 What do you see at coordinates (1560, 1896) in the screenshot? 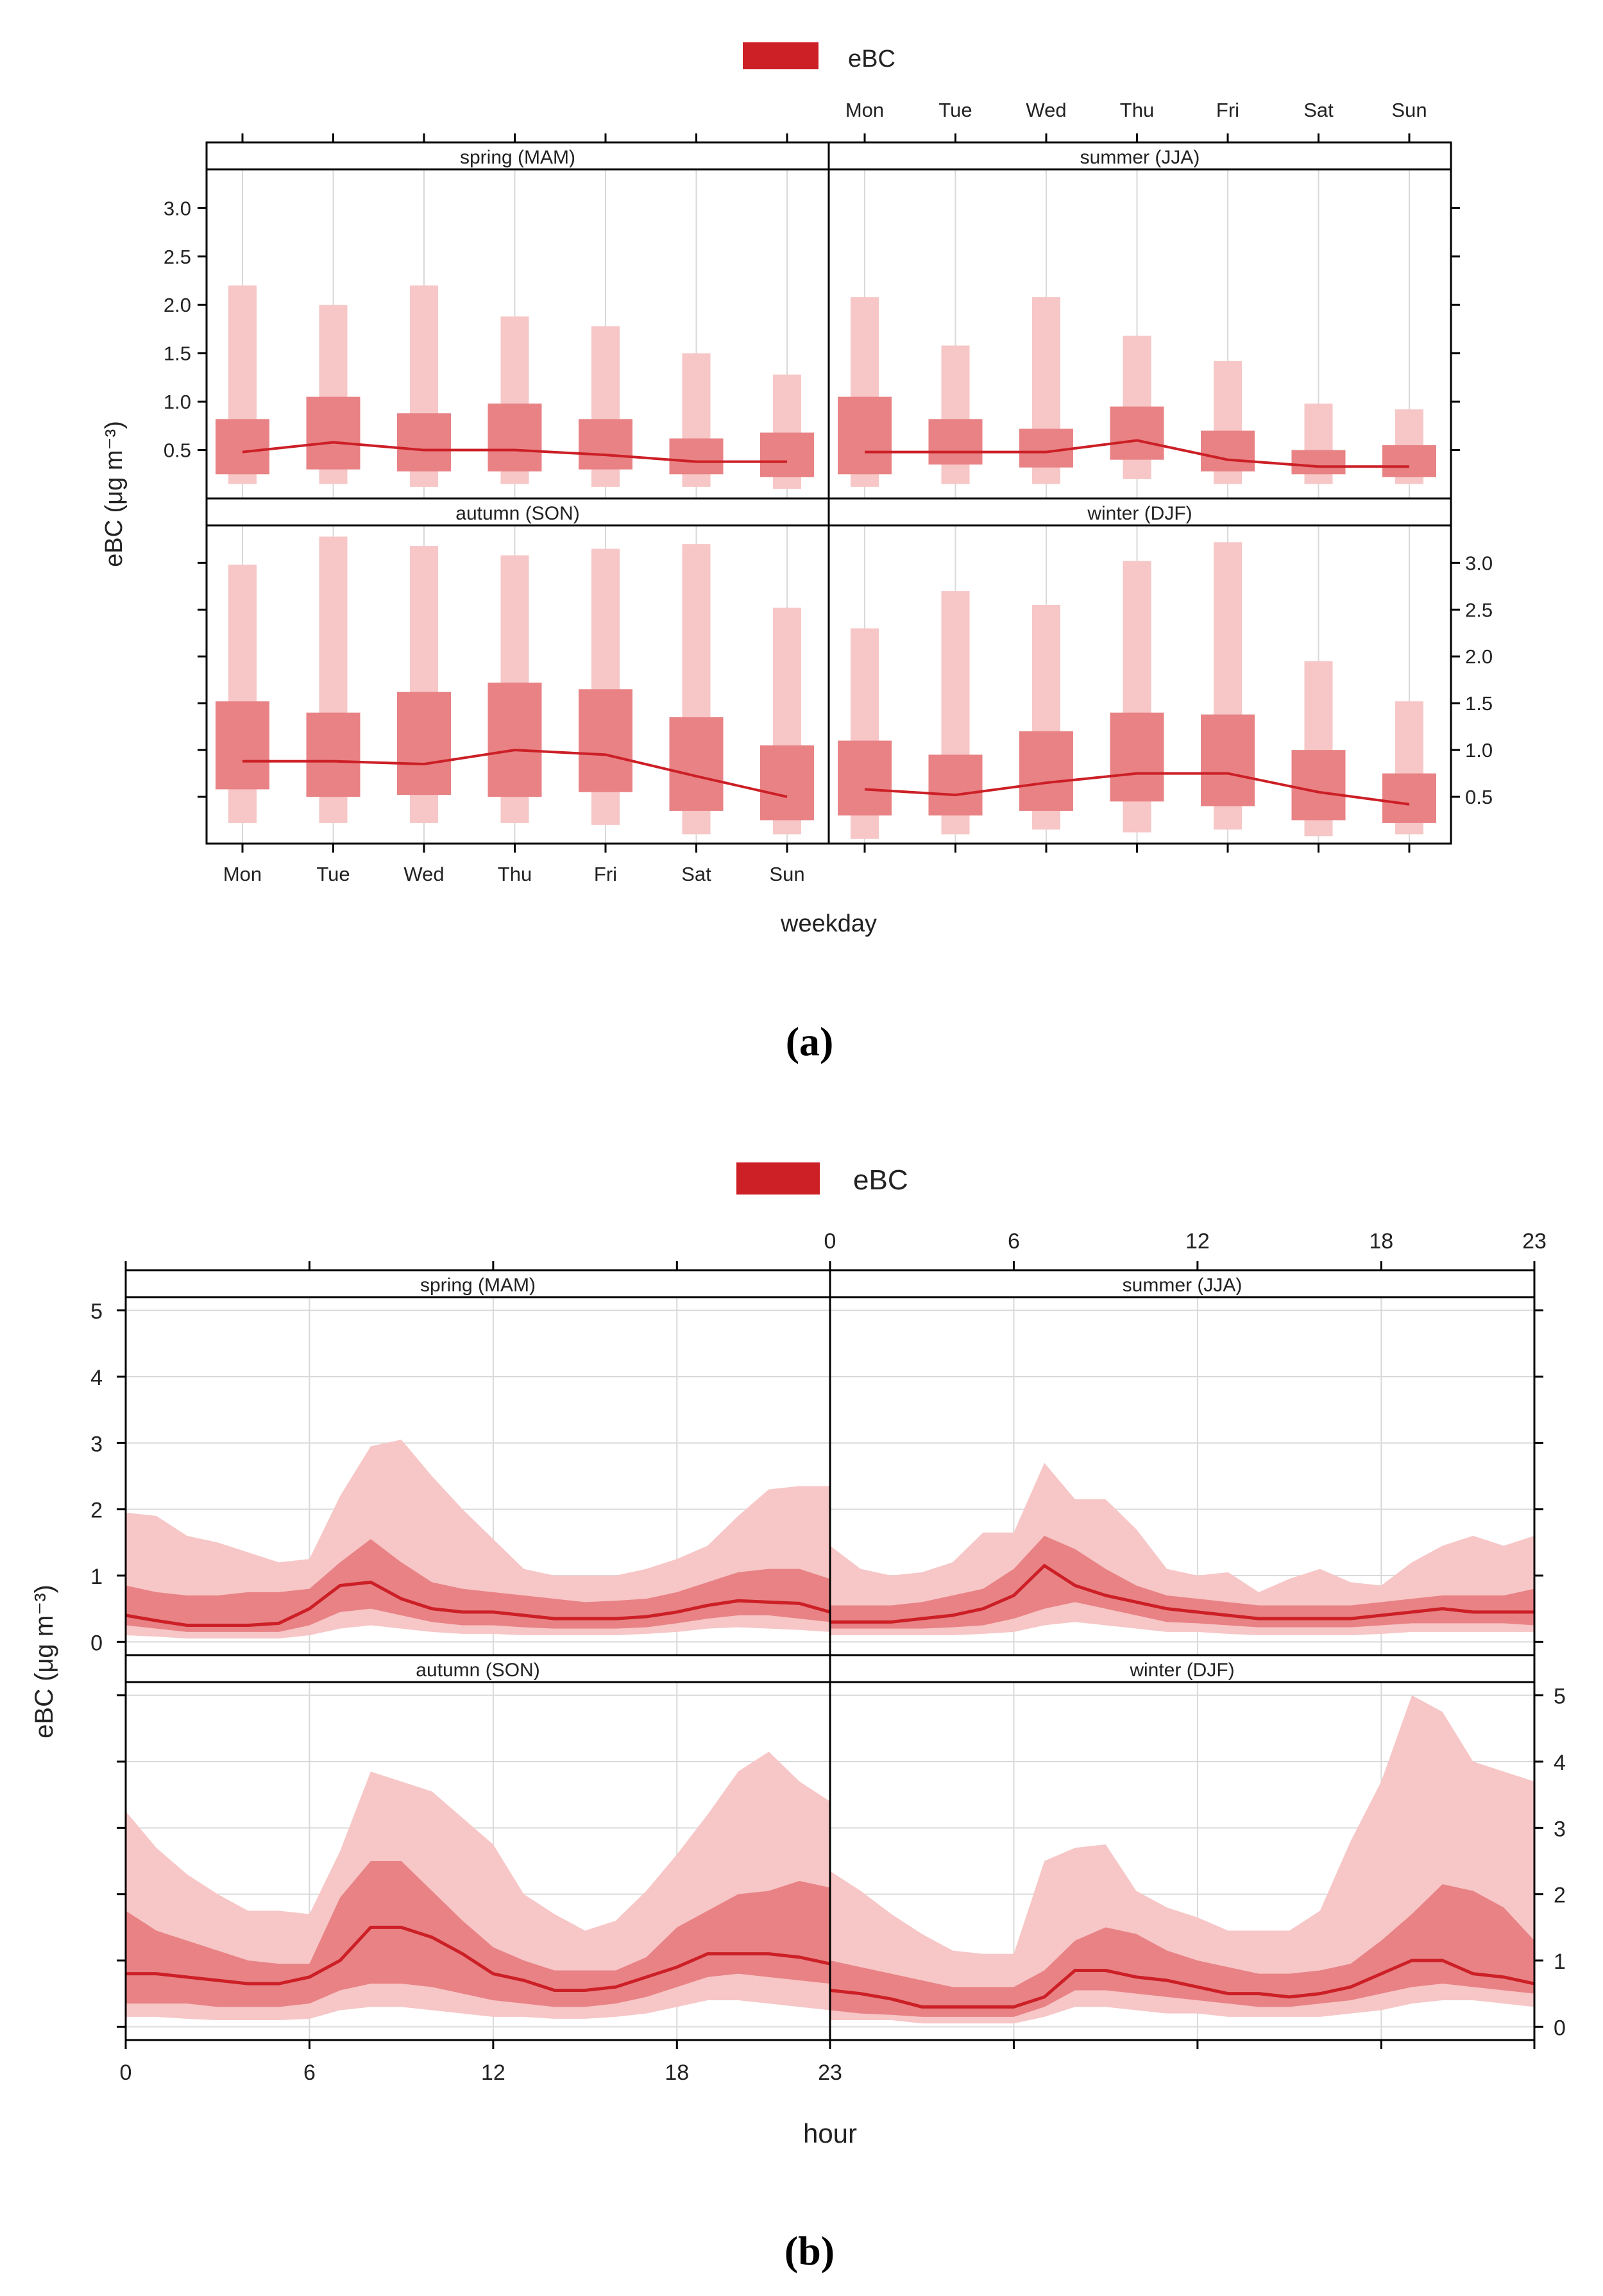
I see `y-tick-label: 2` at bounding box center [1560, 1896].